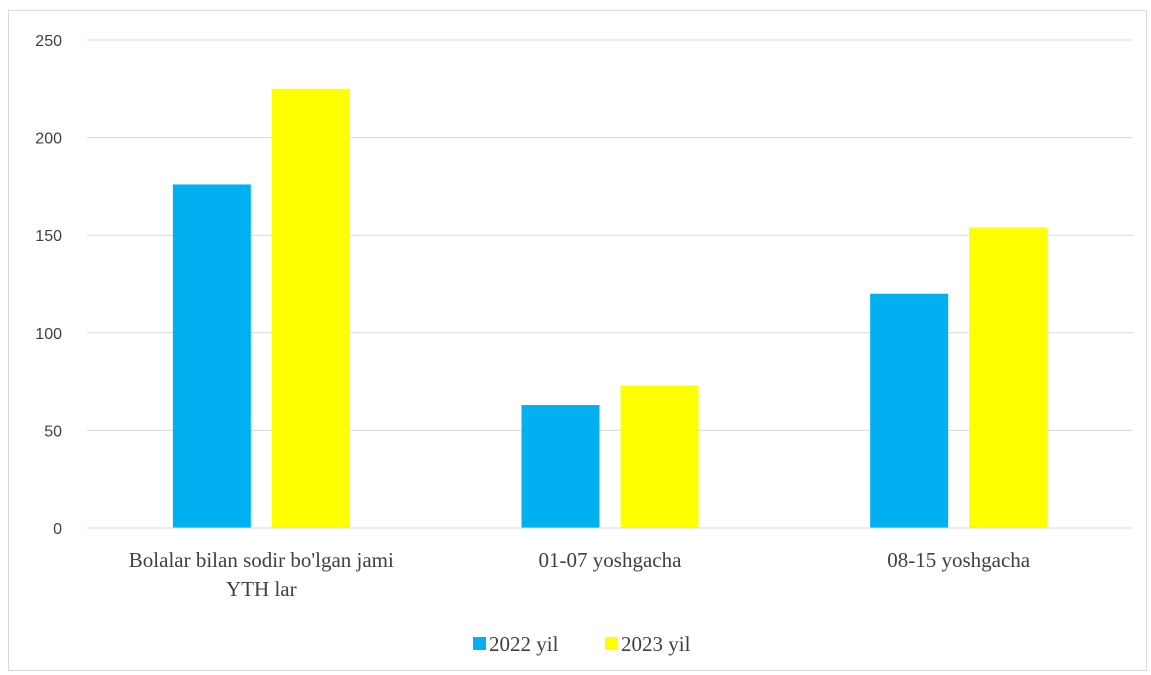  I want to click on y-tick-label: 150, so click(48, 236).